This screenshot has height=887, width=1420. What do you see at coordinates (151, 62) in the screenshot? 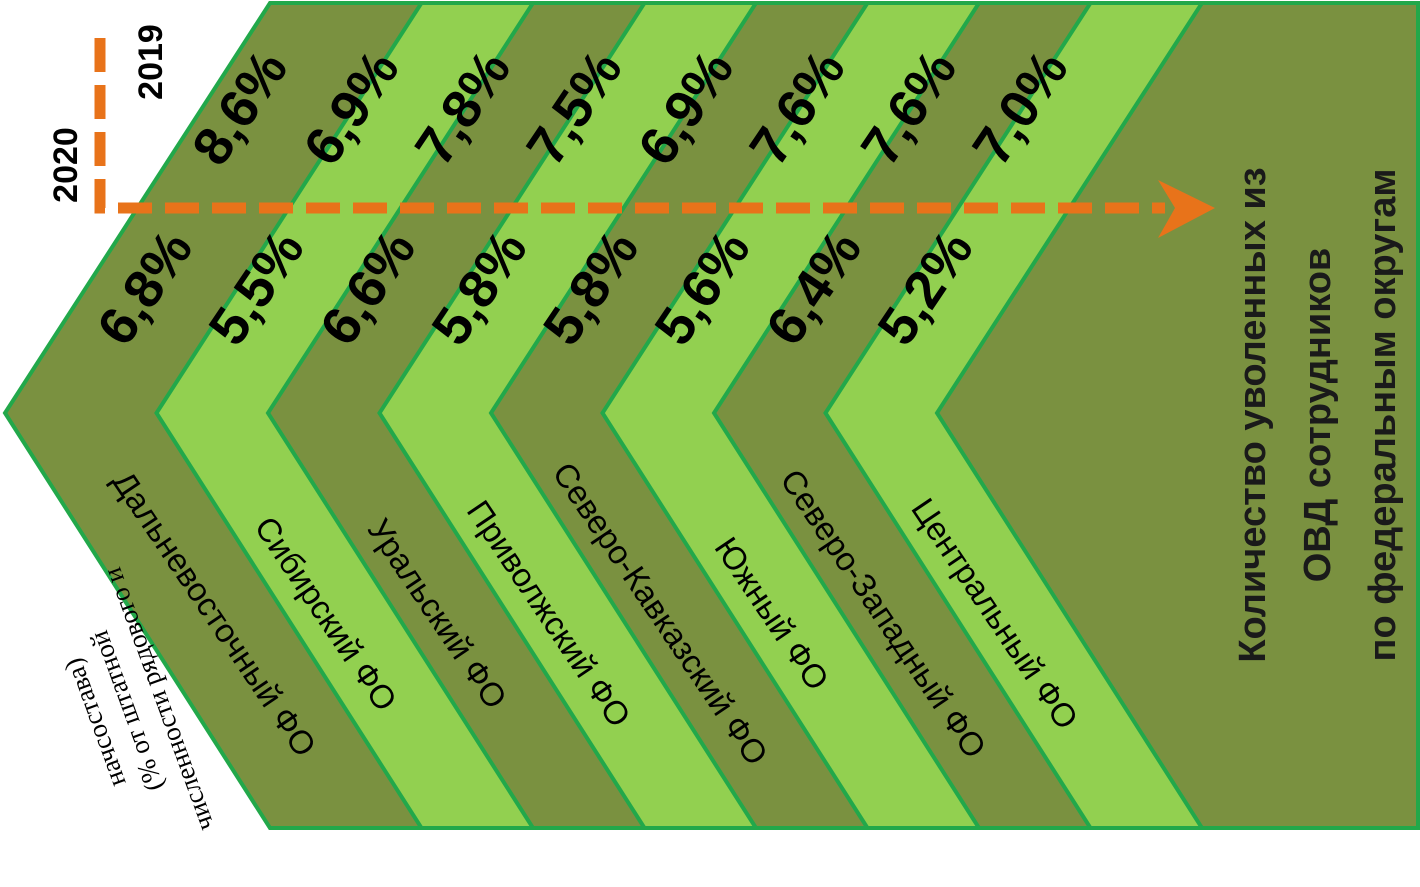
I see `legend-year-2019: 2019` at bounding box center [151, 62].